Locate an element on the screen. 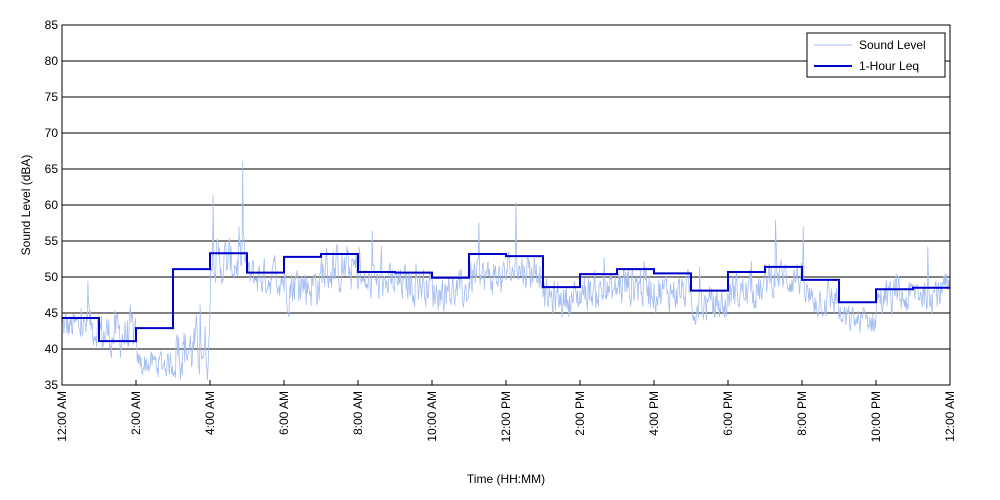 Image resolution: width=1000 pixels, height=500 pixels. legend-entry-sound-level: Sound Level is located at coordinates (892, 45).